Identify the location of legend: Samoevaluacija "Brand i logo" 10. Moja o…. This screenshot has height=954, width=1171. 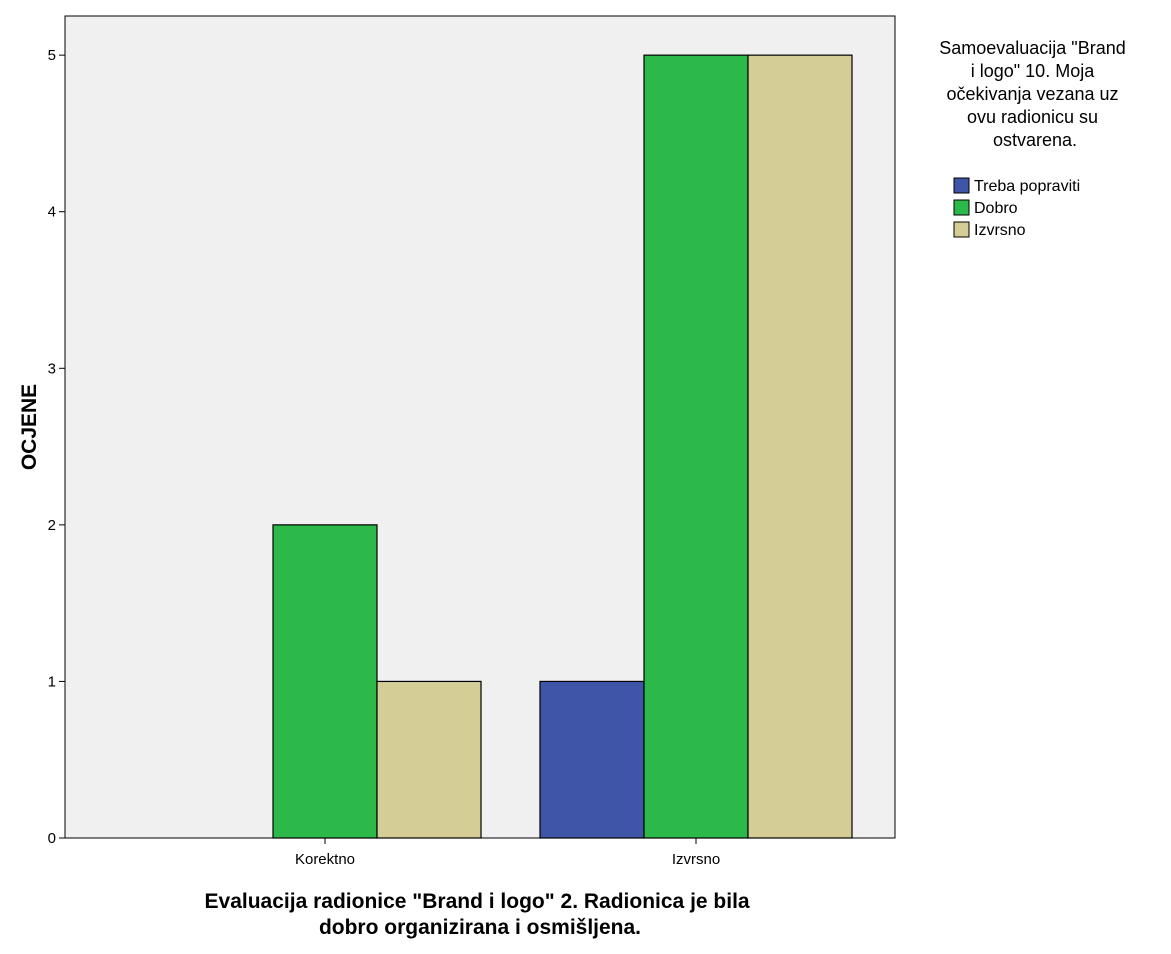
(1035, 138).